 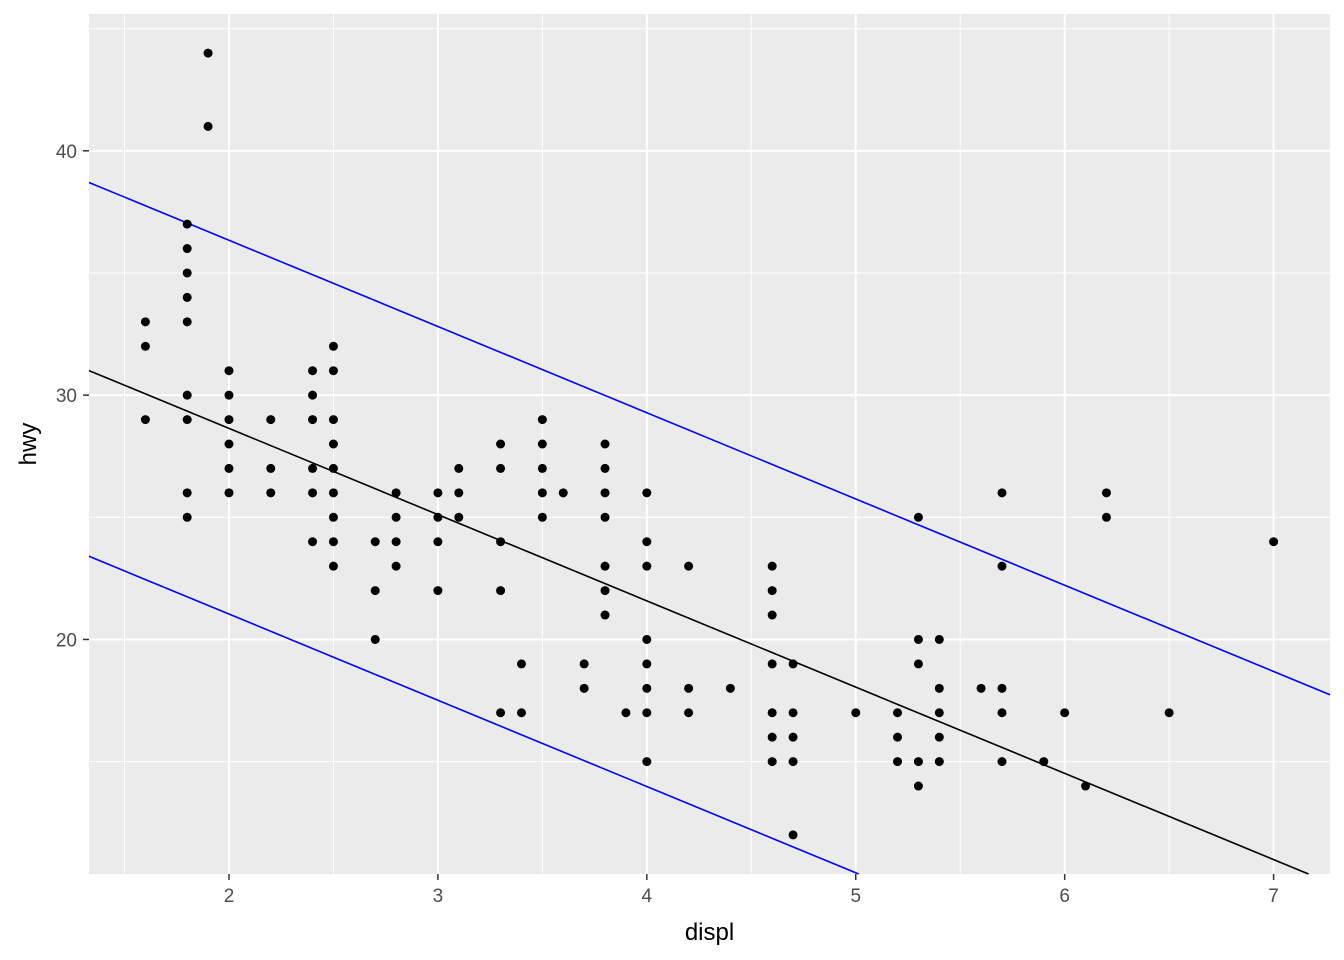 What do you see at coordinates (72, 396) in the screenshot?
I see `y-axis: 20 30 40` at bounding box center [72, 396].